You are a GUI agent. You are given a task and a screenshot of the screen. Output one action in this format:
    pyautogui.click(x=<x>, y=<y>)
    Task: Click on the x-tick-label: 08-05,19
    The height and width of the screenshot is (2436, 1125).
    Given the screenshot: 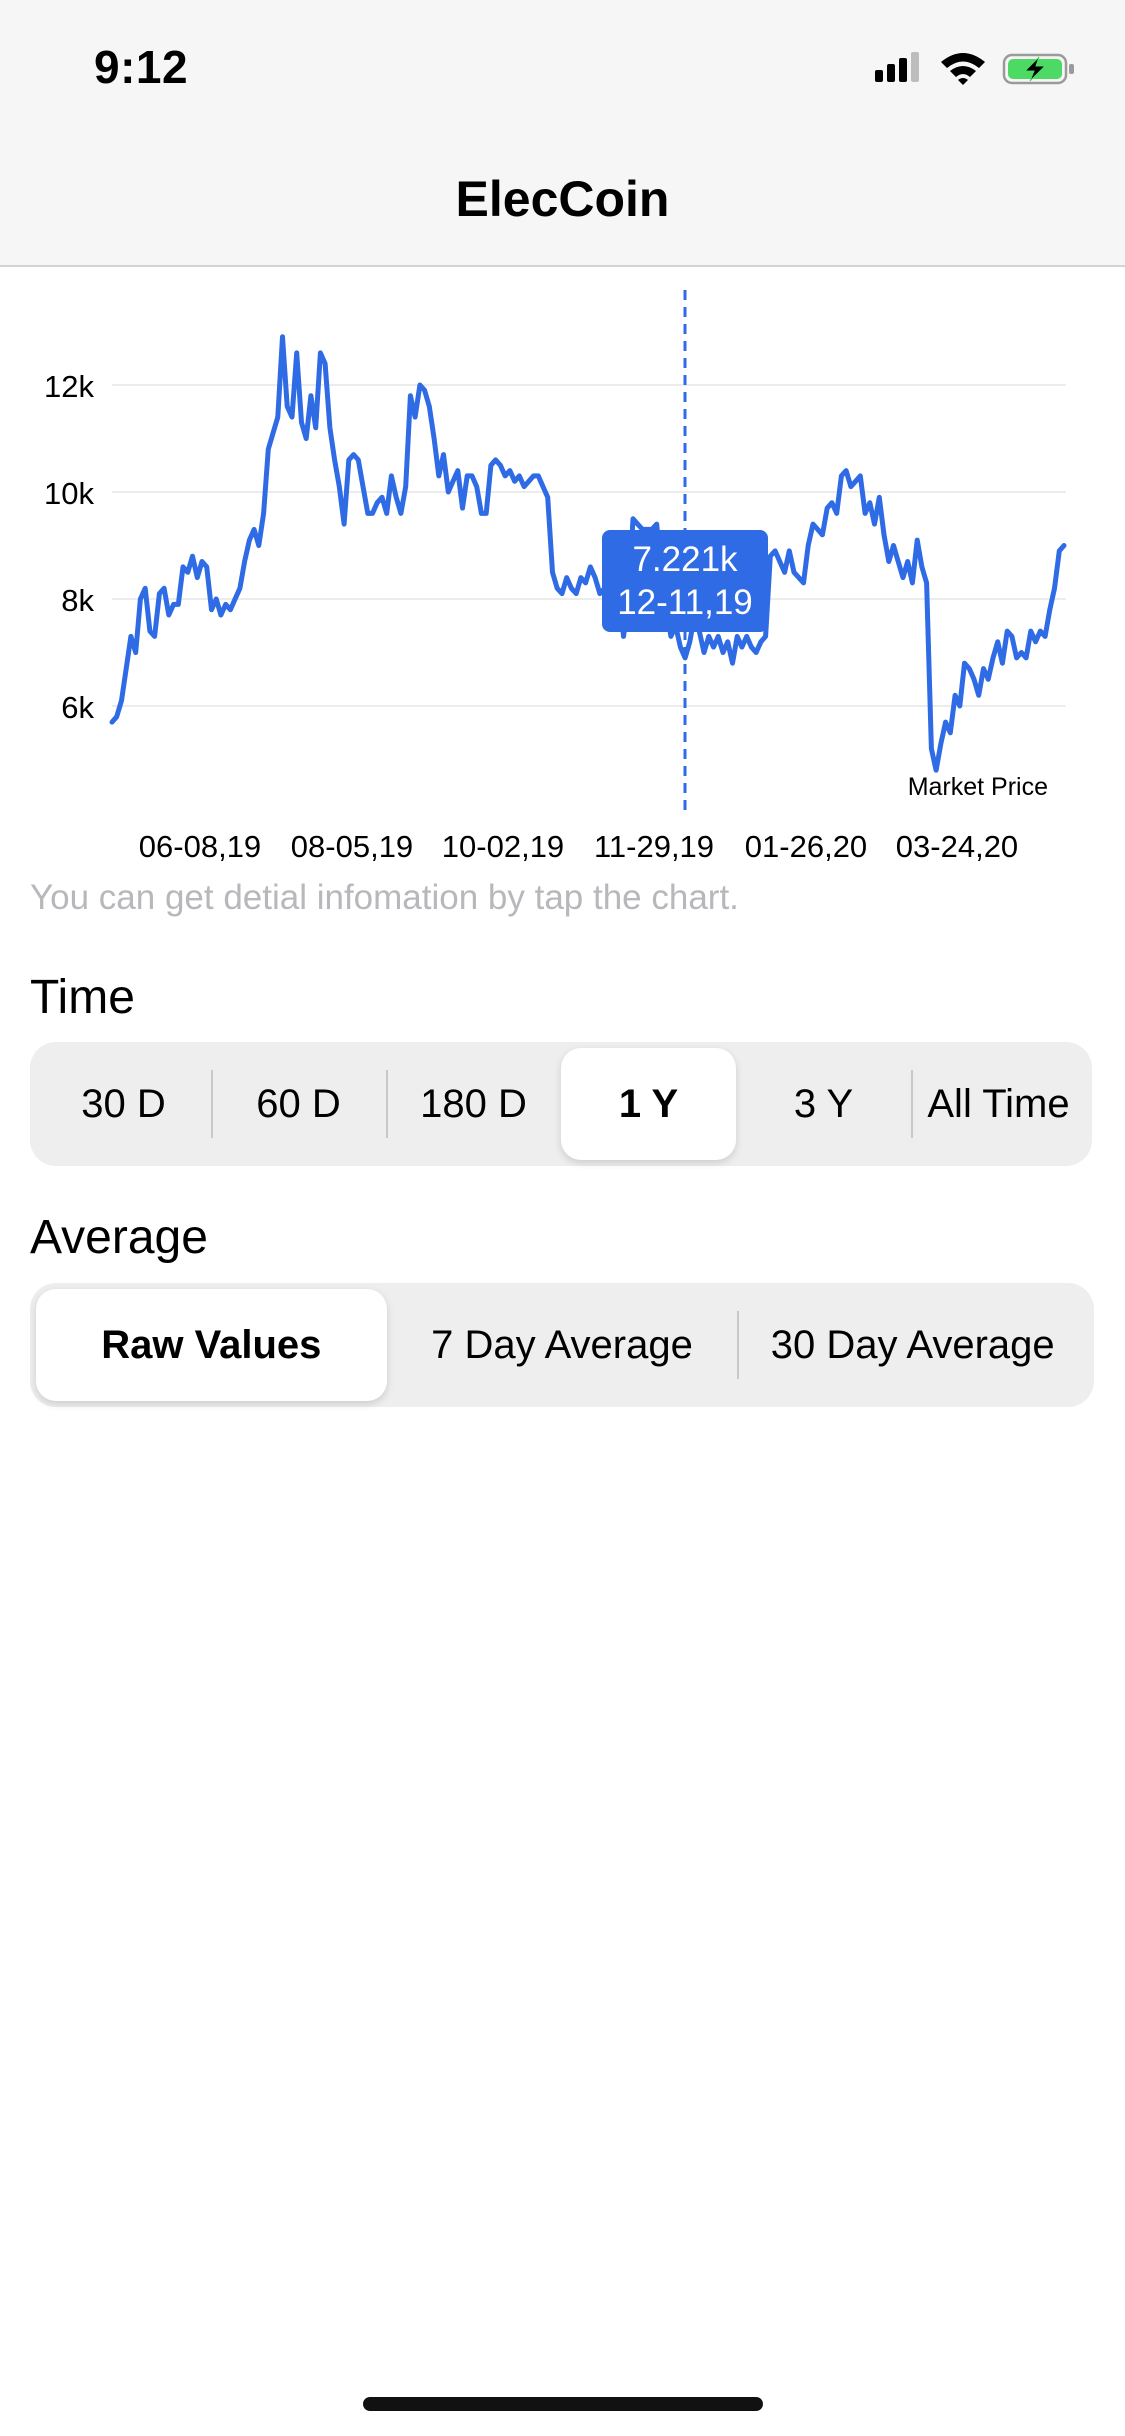 What is the action you would take?
    pyautogui.click(x=352, y=846)
    